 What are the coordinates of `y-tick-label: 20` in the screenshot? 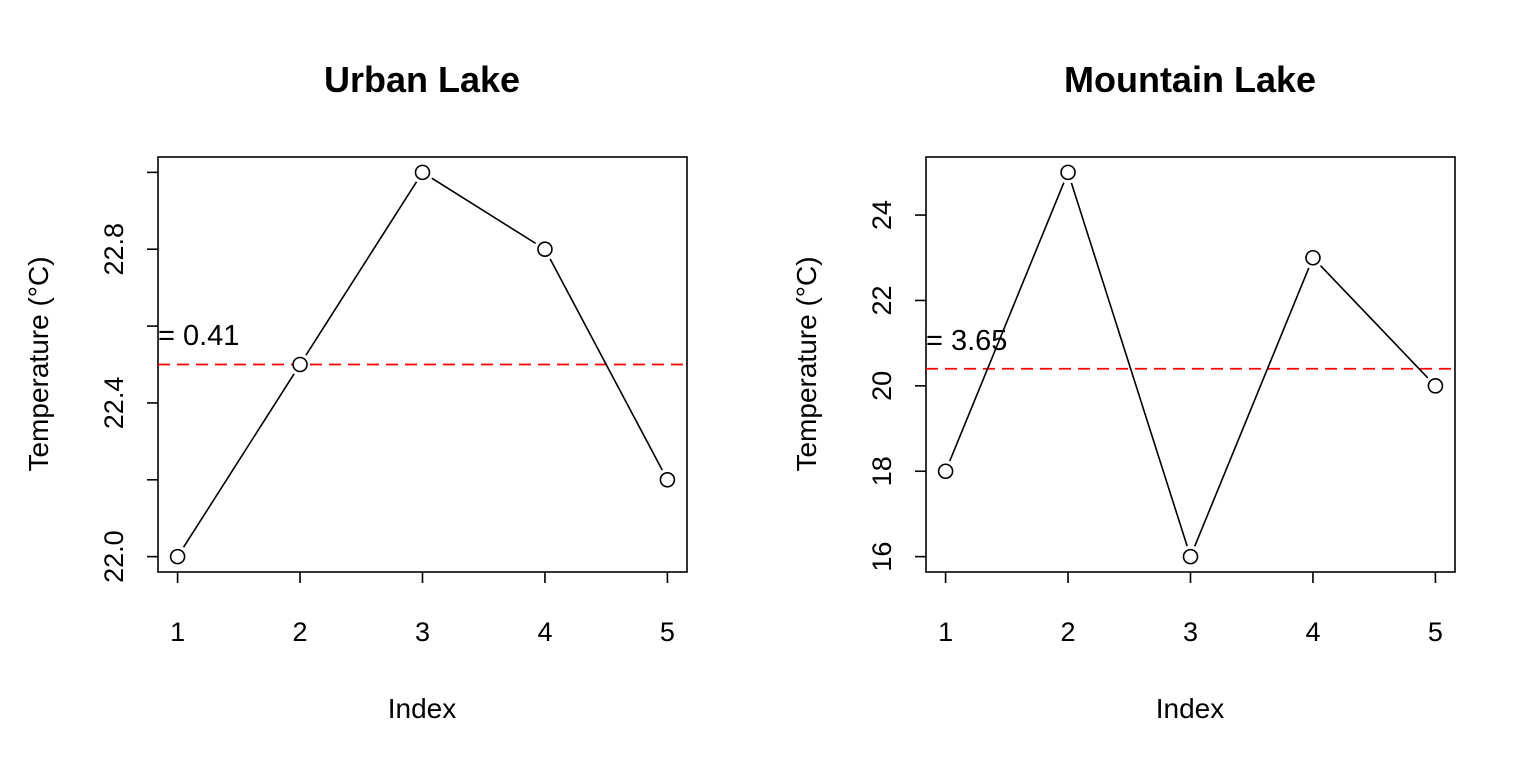 It's located at (882, 386).